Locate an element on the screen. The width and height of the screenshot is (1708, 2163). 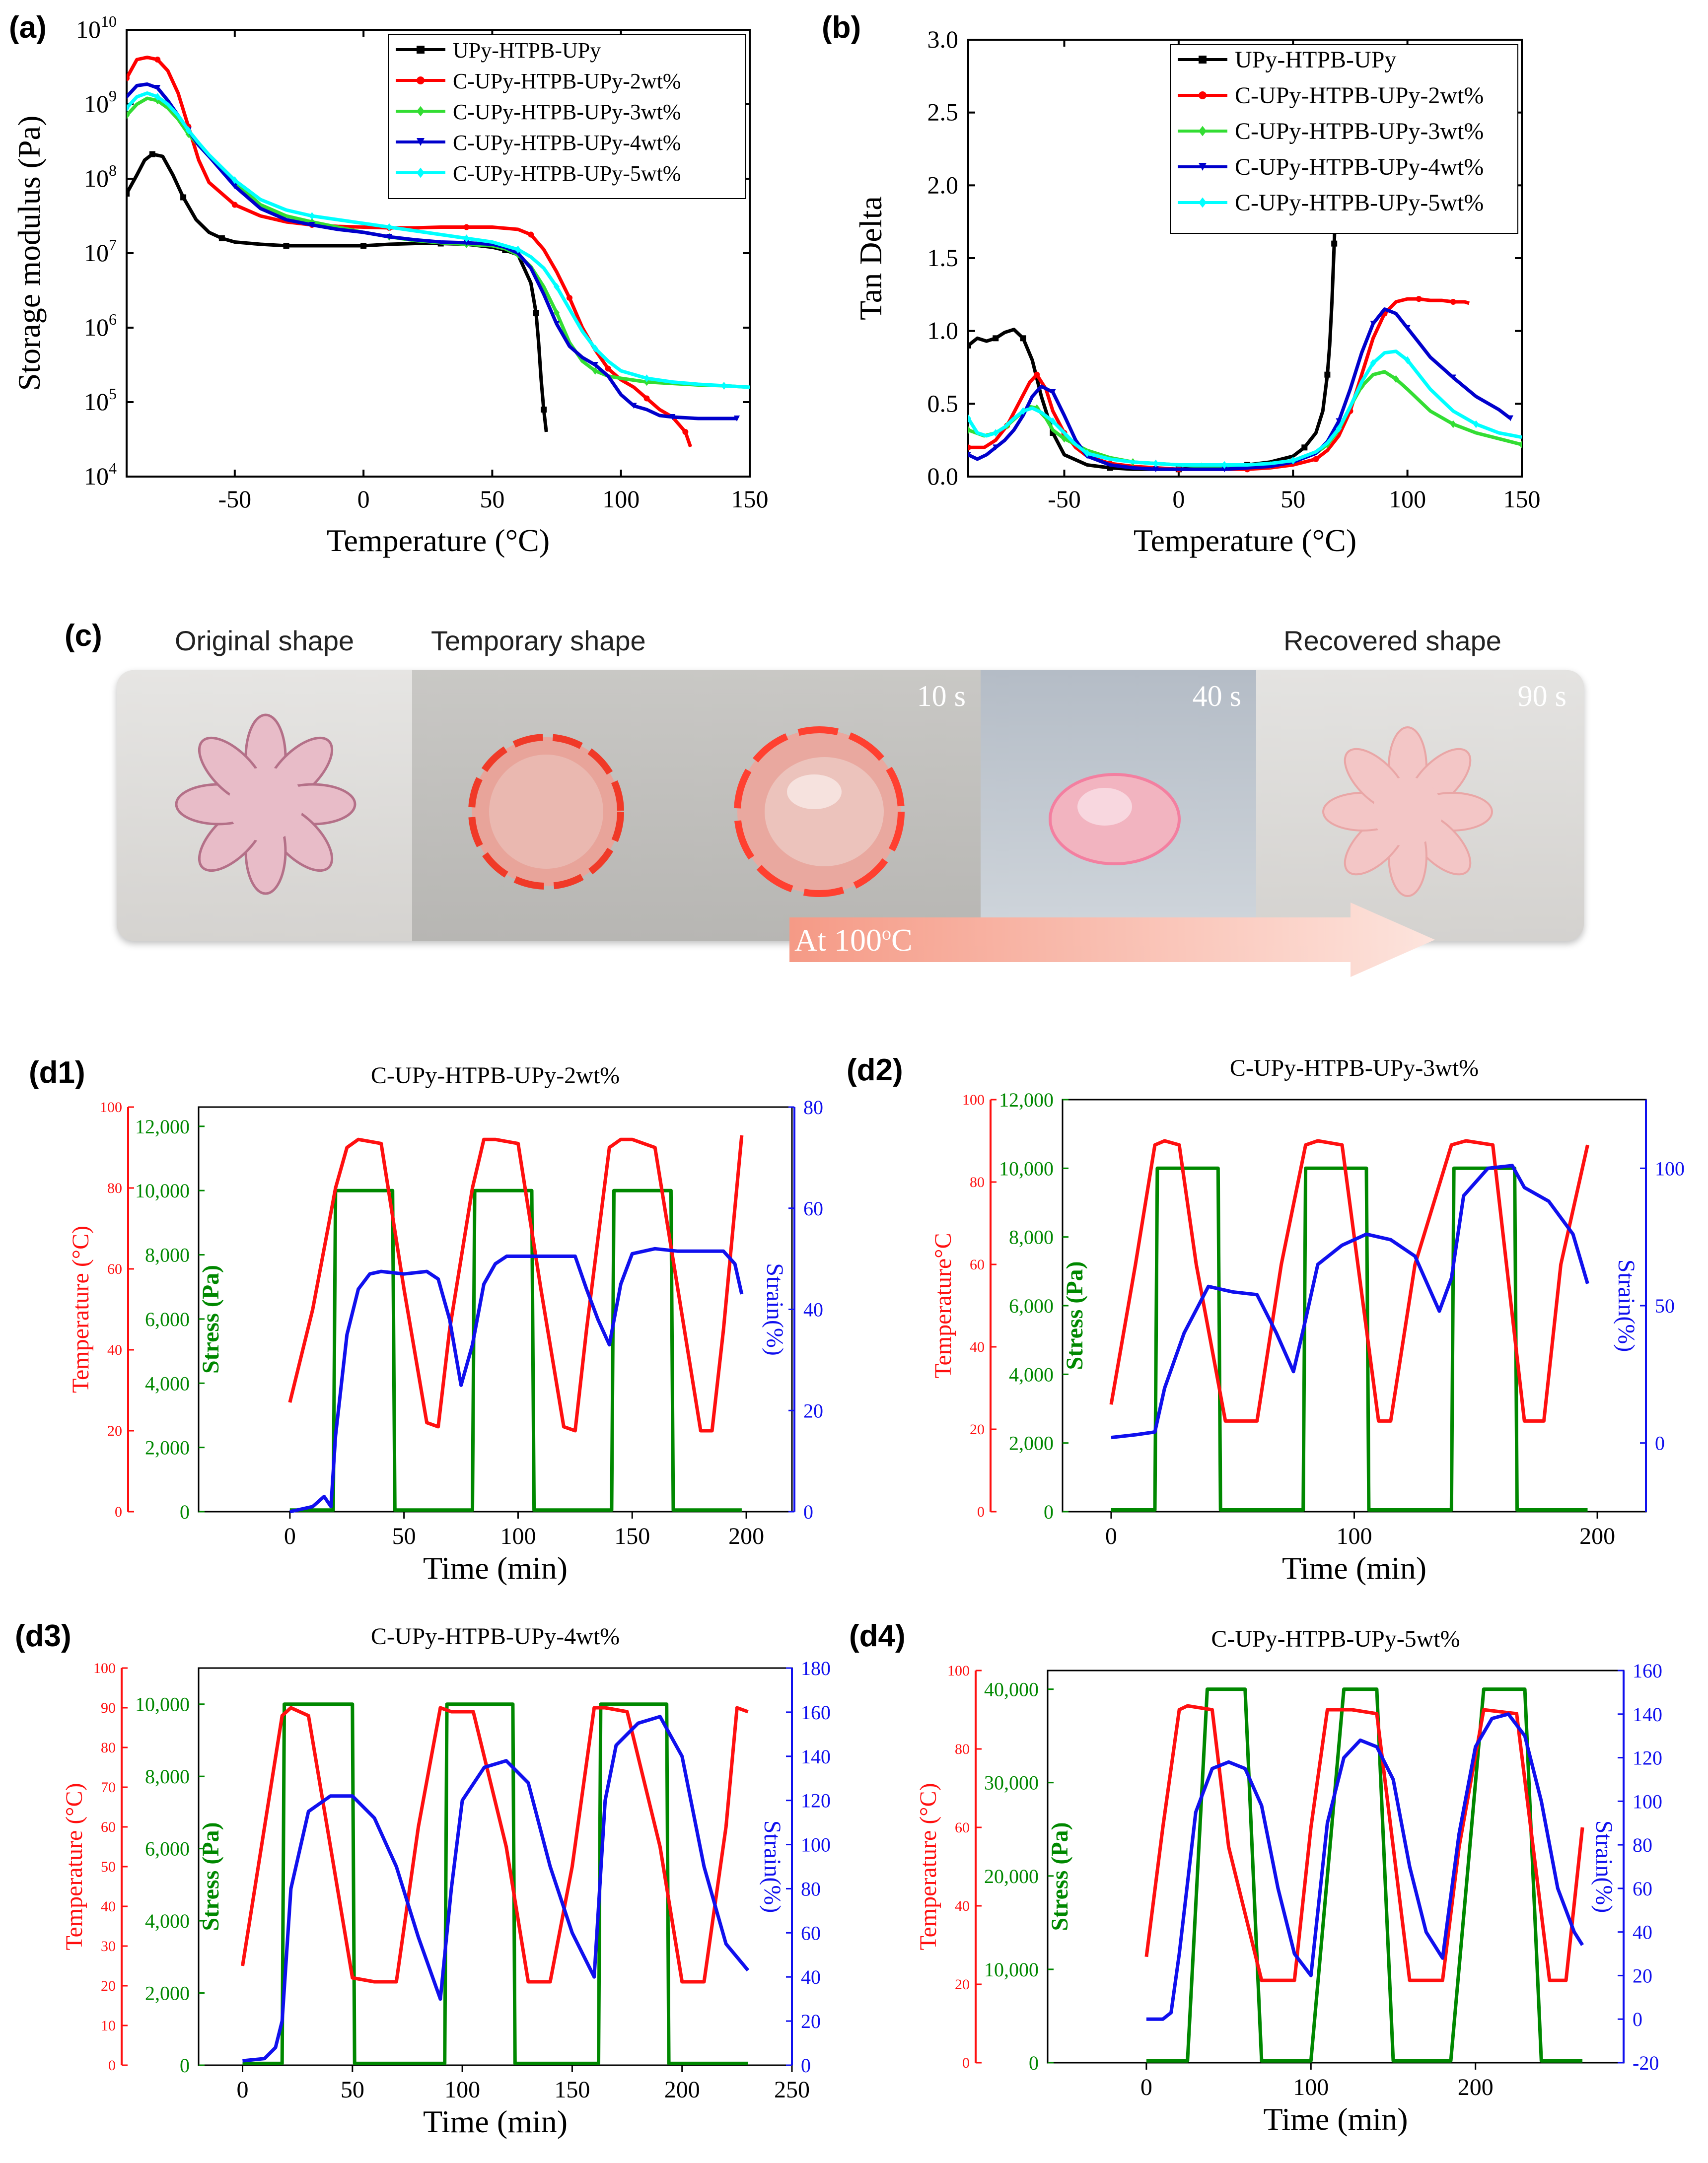
series-group is located at coordinates (438, 252).